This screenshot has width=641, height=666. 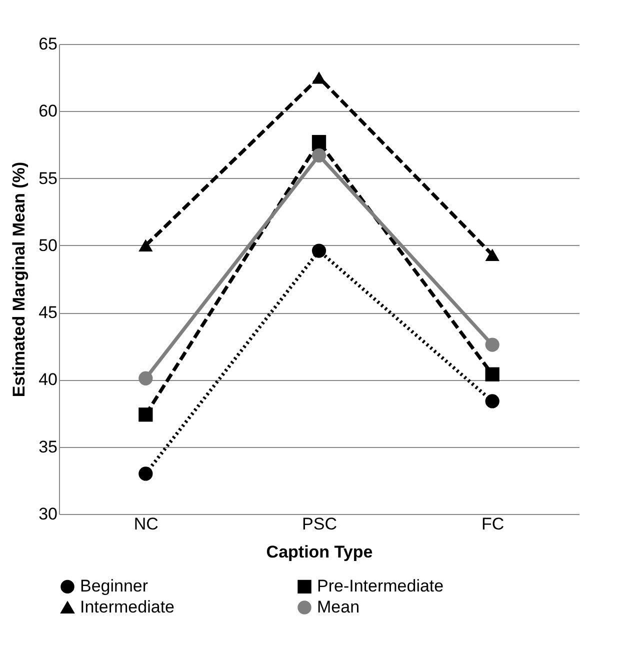 What do you see at coordinates (127, 607) in the screenshot?
I see `legend-label: Intermediate` at bounding box center [127, 607].